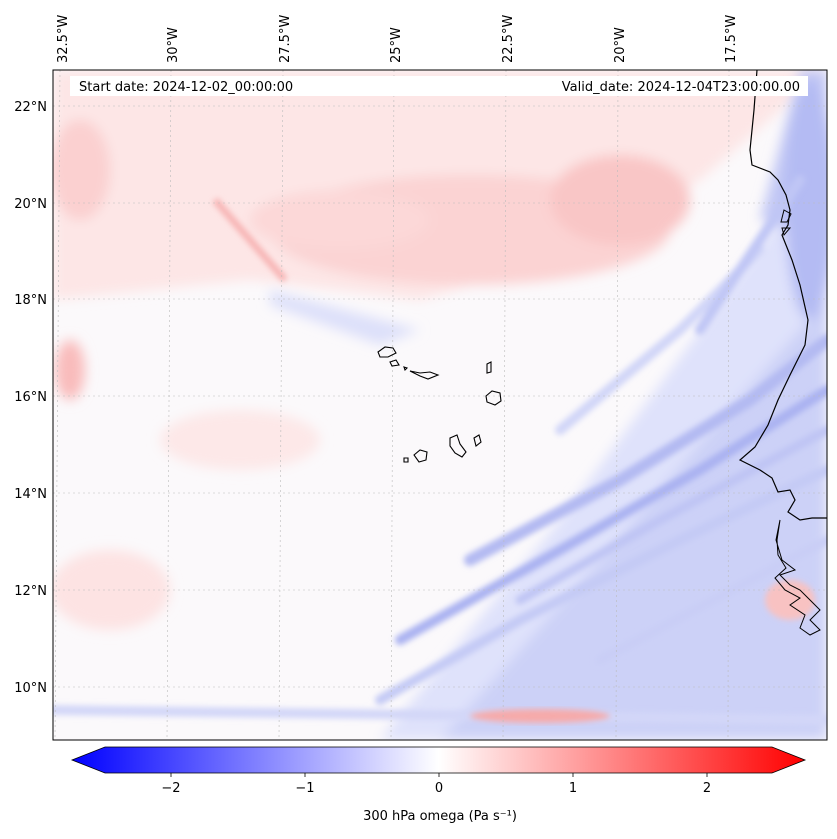 Image resolution: width=837 pixels, height=839 pixels. I want to click on header-box, so click(439, 86).